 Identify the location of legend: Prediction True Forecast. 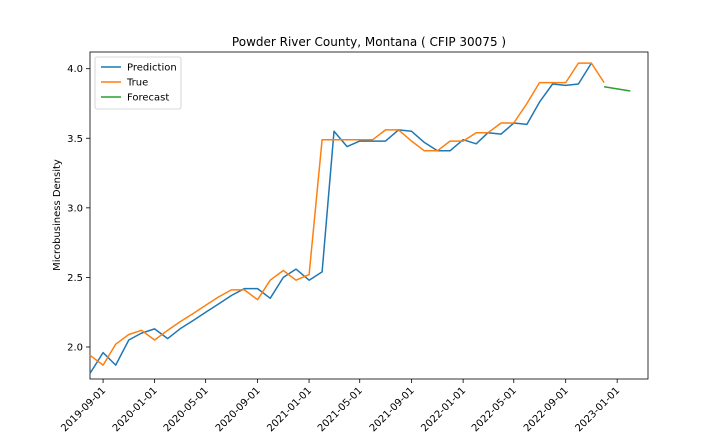
(138, 83).